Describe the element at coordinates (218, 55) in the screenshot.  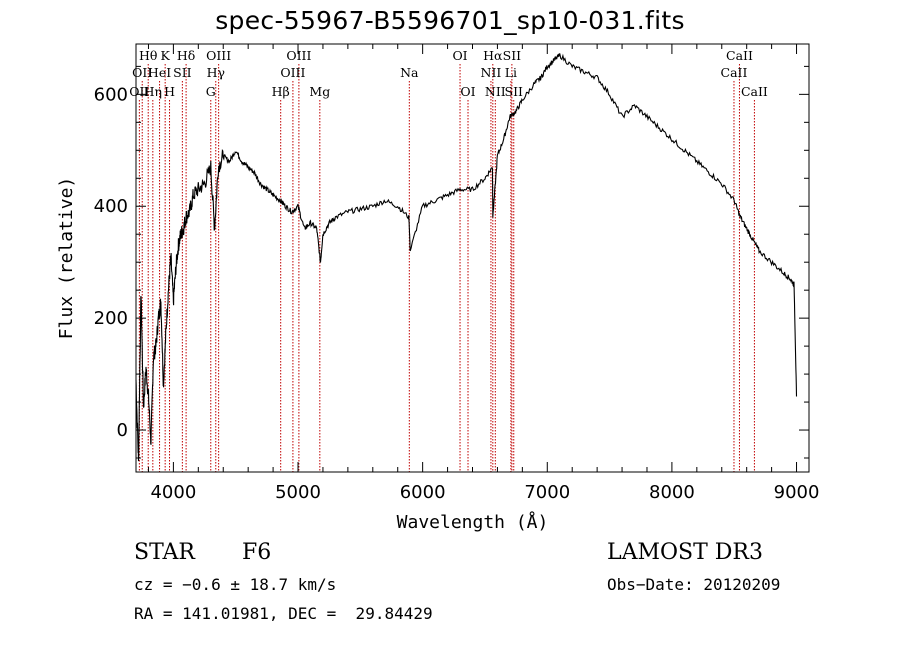
I see `line-marker-label-11: OIII` at that location.